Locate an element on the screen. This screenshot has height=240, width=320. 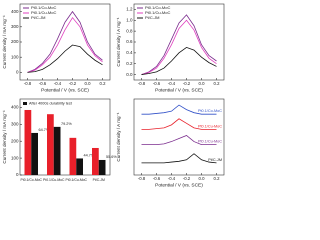
annotation: 44.7% is located at coordinates (89, 155).